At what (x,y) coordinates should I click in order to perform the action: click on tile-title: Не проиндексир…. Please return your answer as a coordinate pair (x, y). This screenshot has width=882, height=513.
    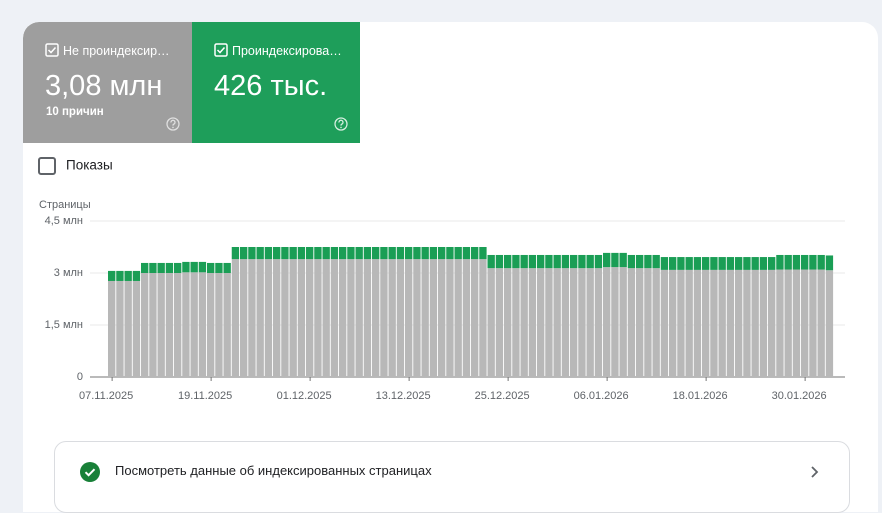
    Looking at the image, I should click on (116, 51).